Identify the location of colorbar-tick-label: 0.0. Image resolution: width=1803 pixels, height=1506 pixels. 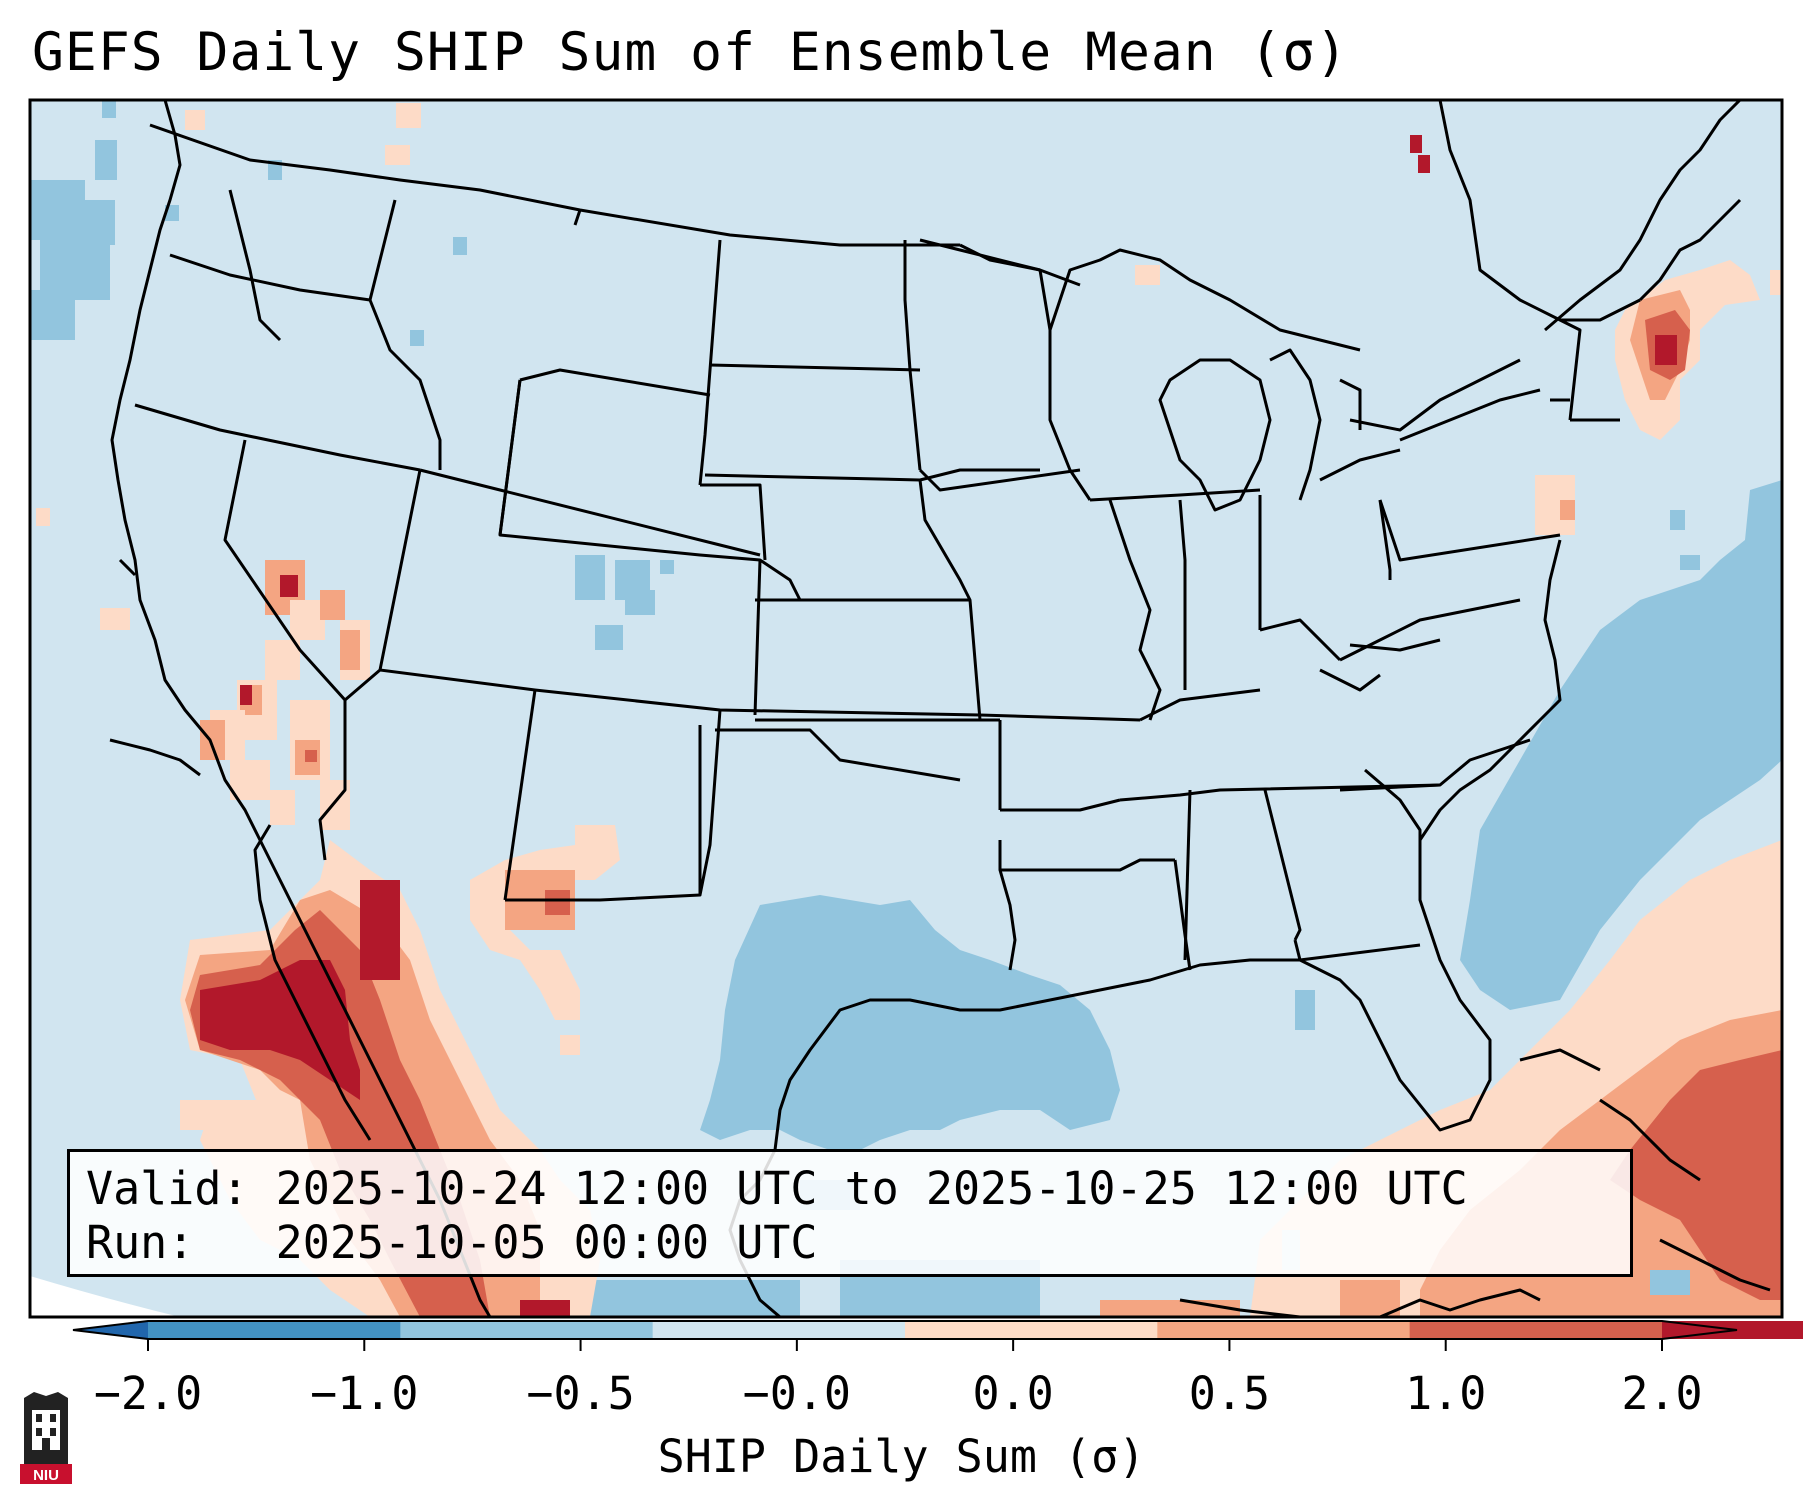
(1013, 1393).